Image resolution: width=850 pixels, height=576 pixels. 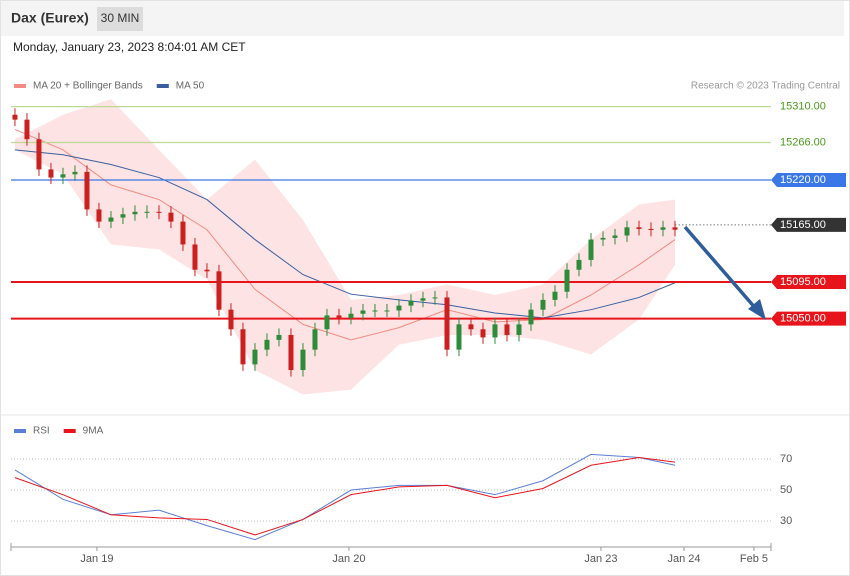 I want to click on arrow-head, so click(x=757, y=309).